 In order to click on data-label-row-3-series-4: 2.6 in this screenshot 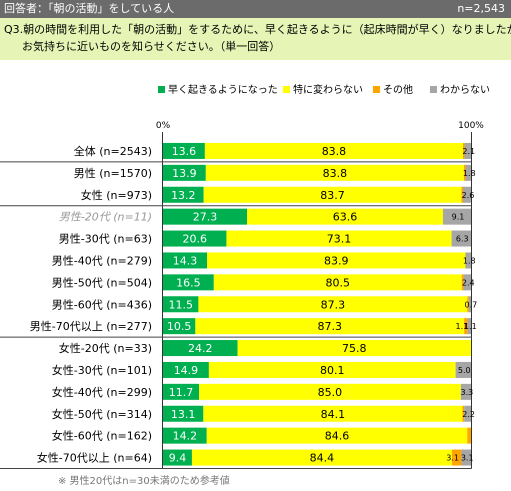, I will do `click(468, 195)`.